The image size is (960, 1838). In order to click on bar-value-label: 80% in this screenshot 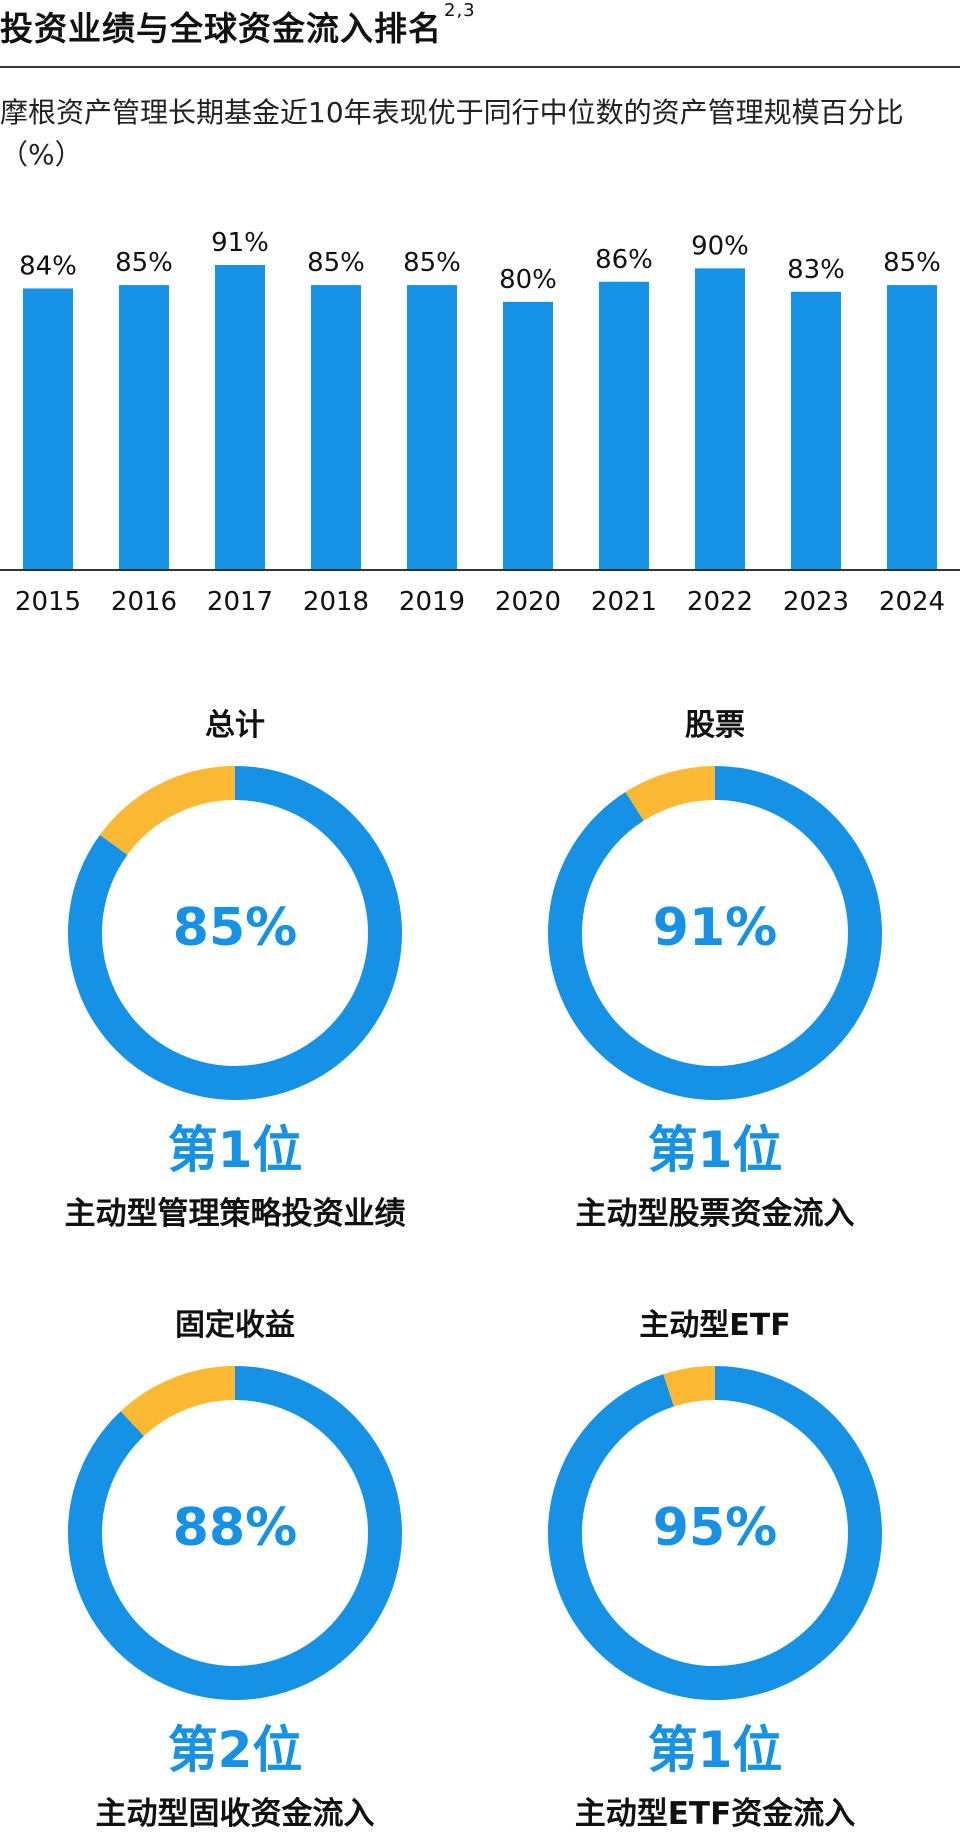, I will do `click(528, 280)`.